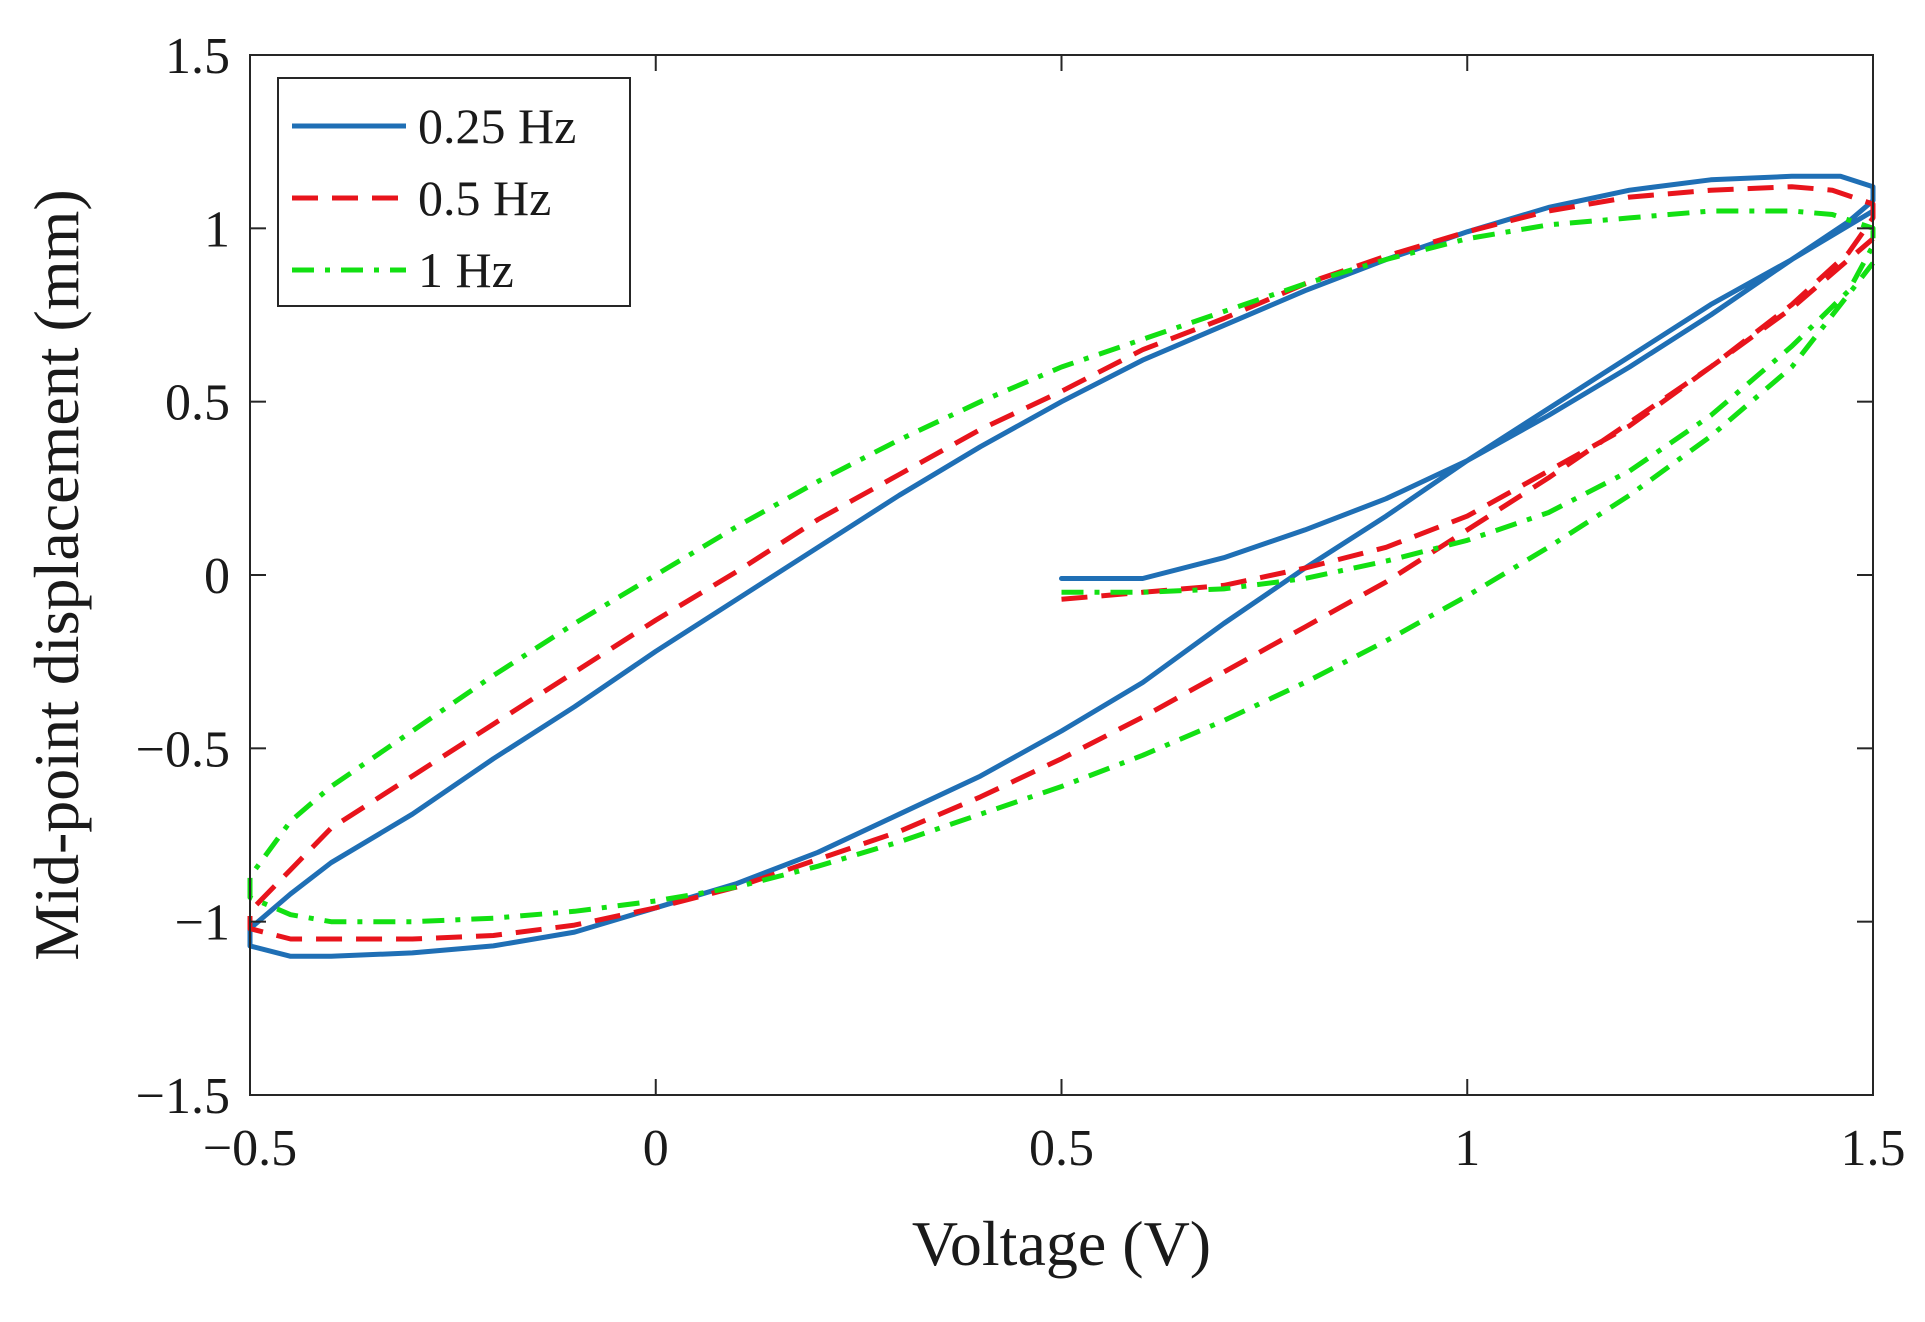 The height and width of the screenshot is (1322, 1925). Describe the element at coordinates (183, 749) in the screenshot. I see `y-tick-label: −0.5` at that location.